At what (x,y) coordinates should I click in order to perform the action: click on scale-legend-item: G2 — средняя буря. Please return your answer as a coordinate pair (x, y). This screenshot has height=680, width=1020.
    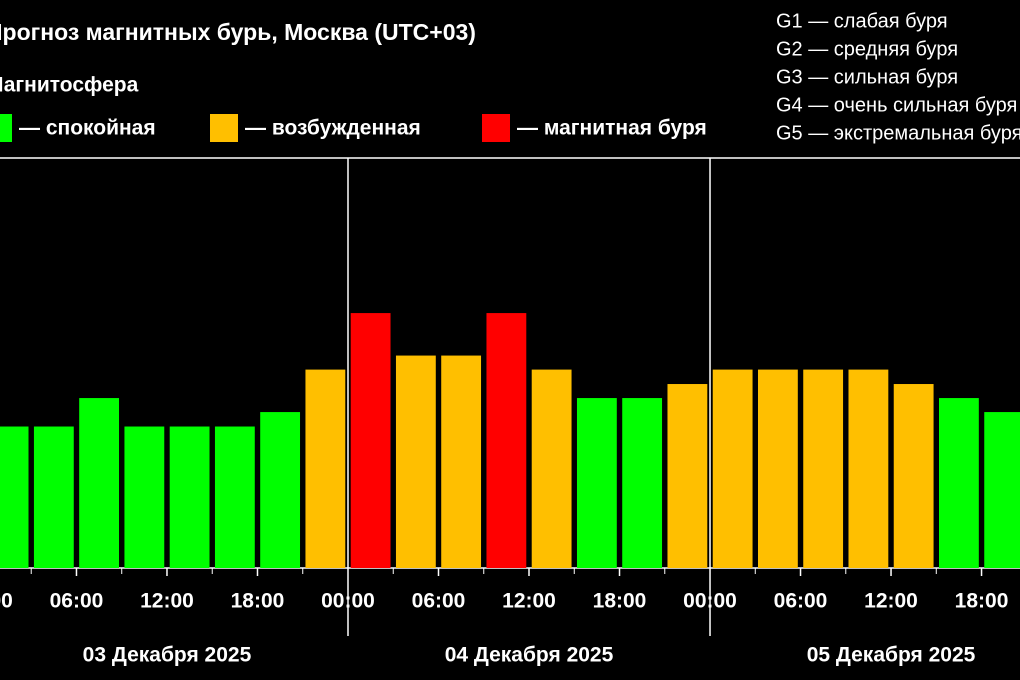
    Looking at the image, I should click on (867, 49).